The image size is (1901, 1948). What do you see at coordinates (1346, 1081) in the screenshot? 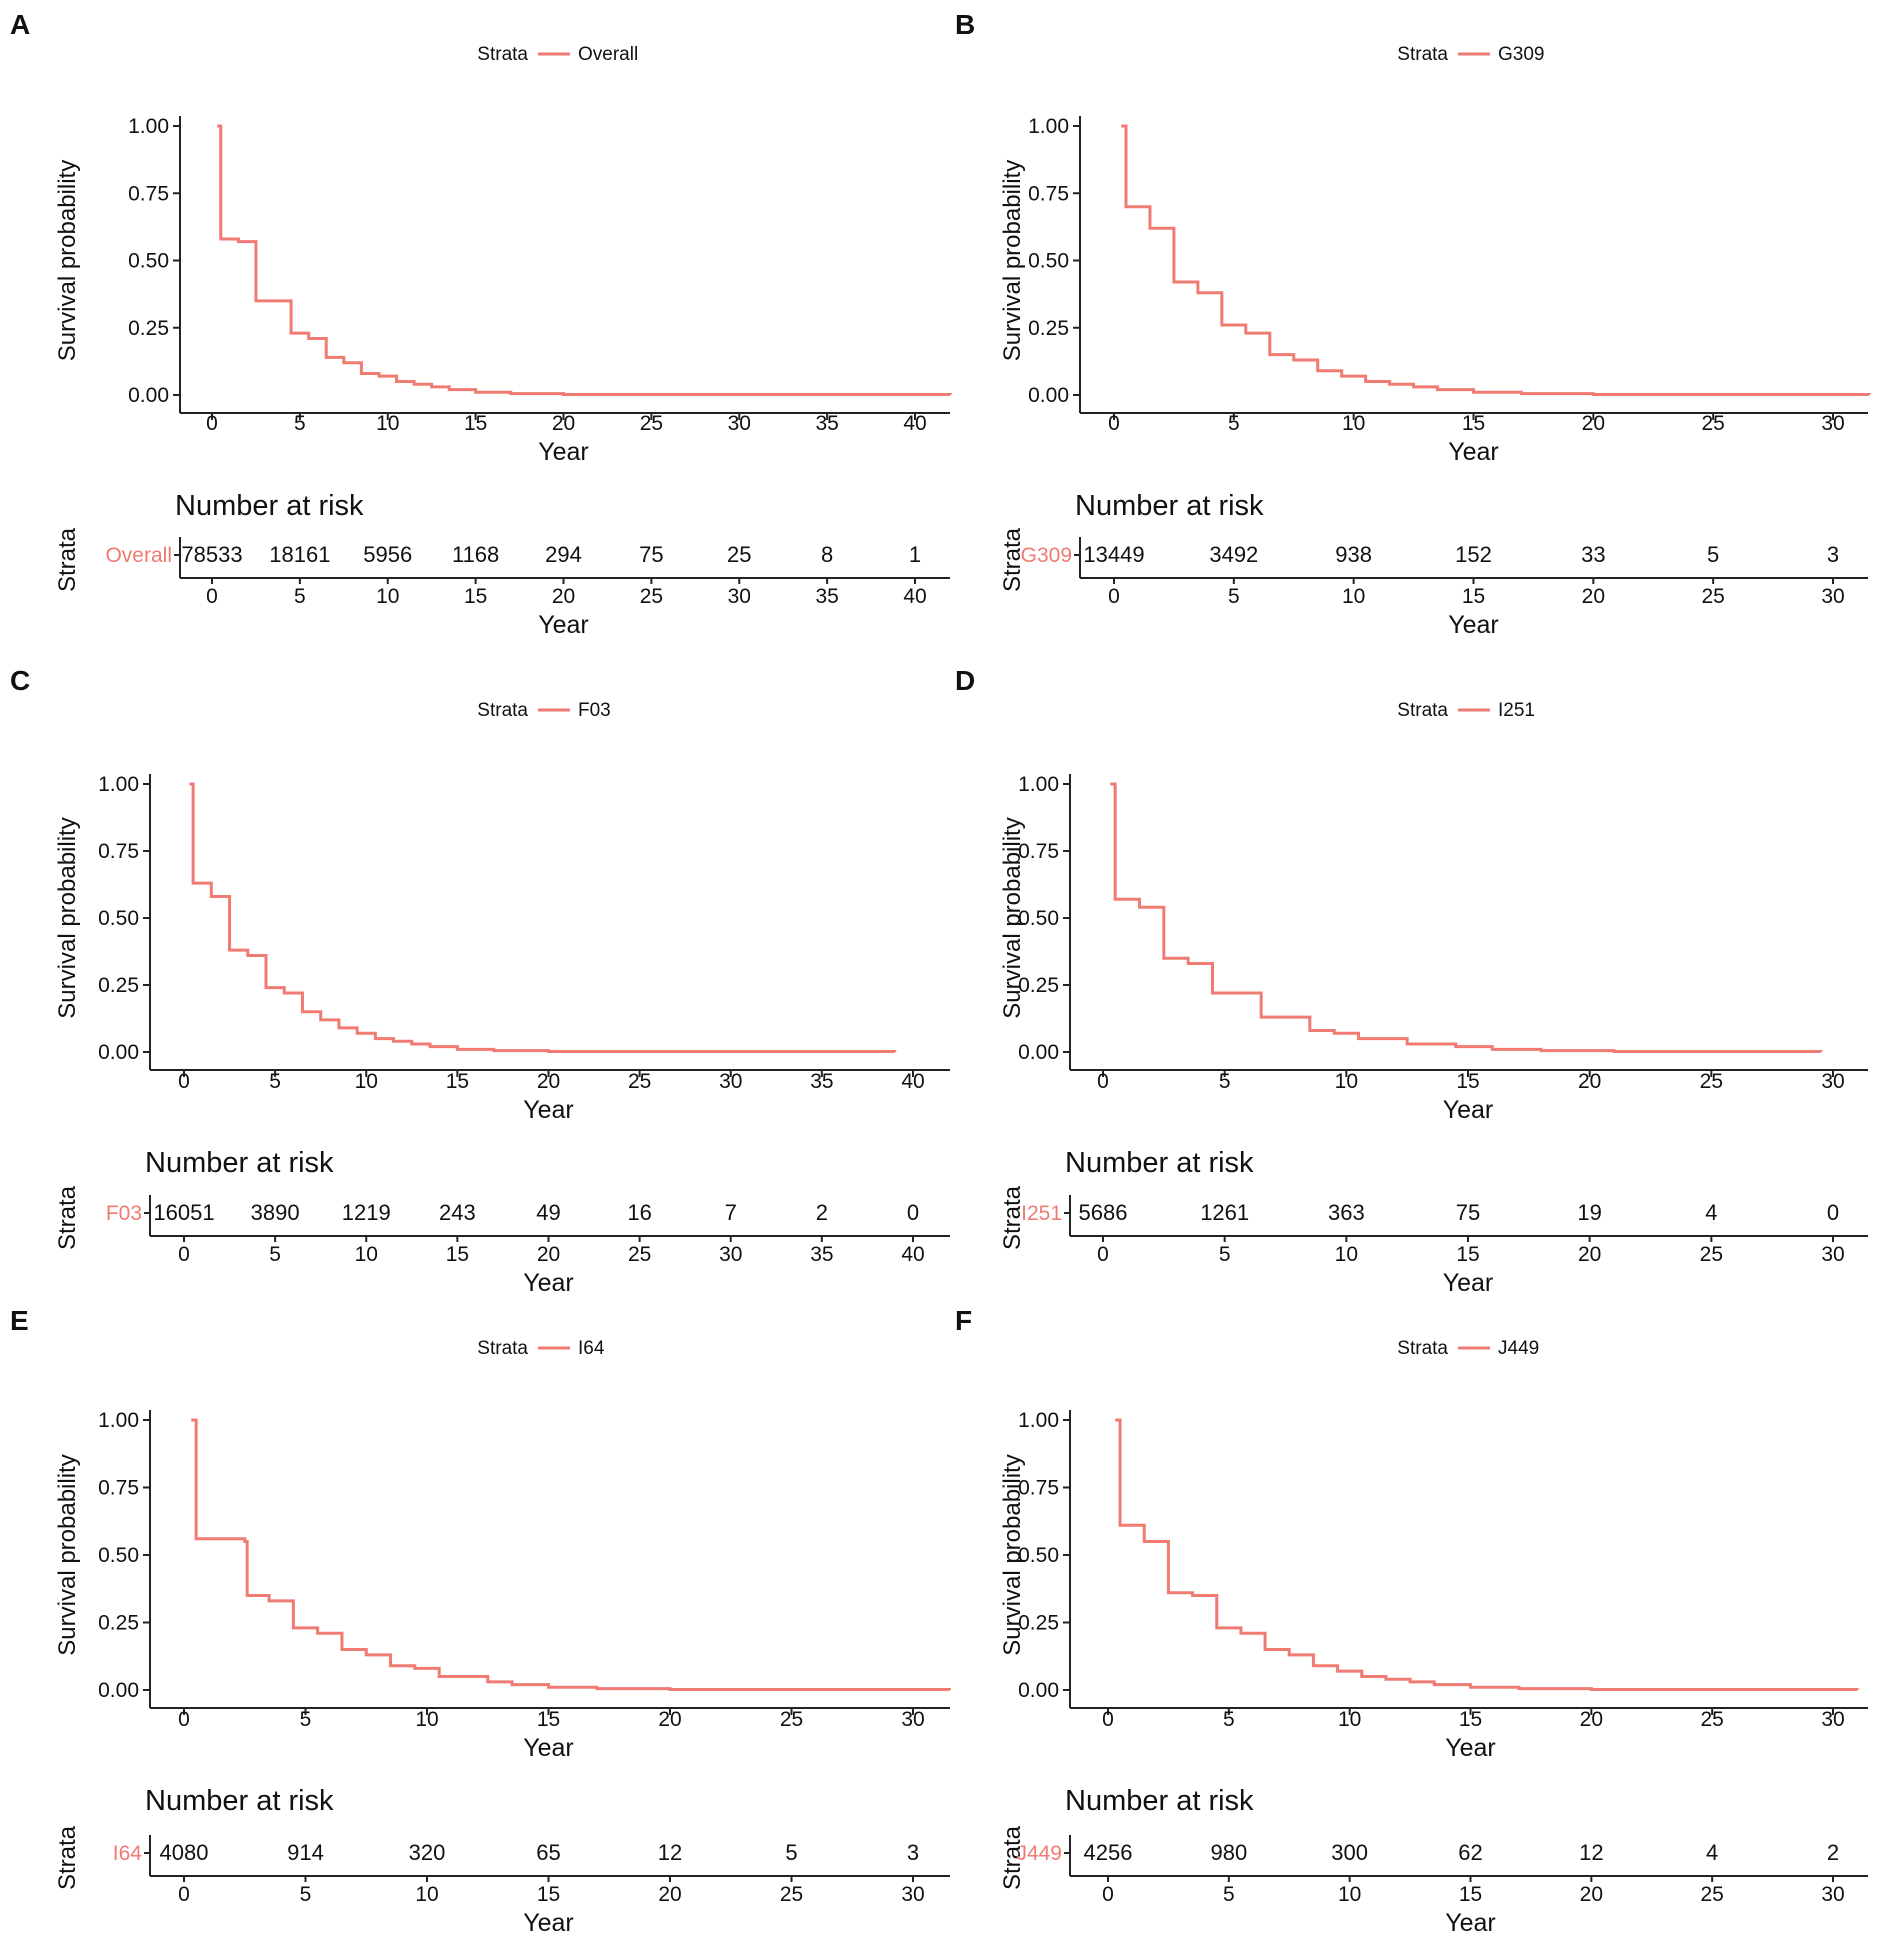
I see `x-tick-label: 10` at bounding box center [1346, 1081].